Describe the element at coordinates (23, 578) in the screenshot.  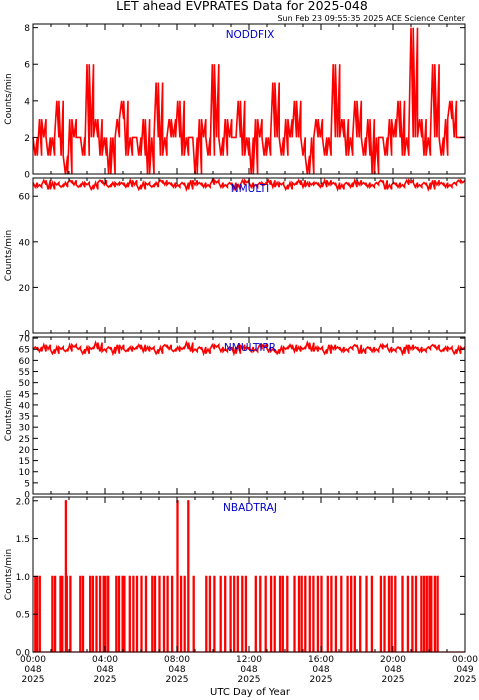
I see `y-tick-label: 1.0` at that location.